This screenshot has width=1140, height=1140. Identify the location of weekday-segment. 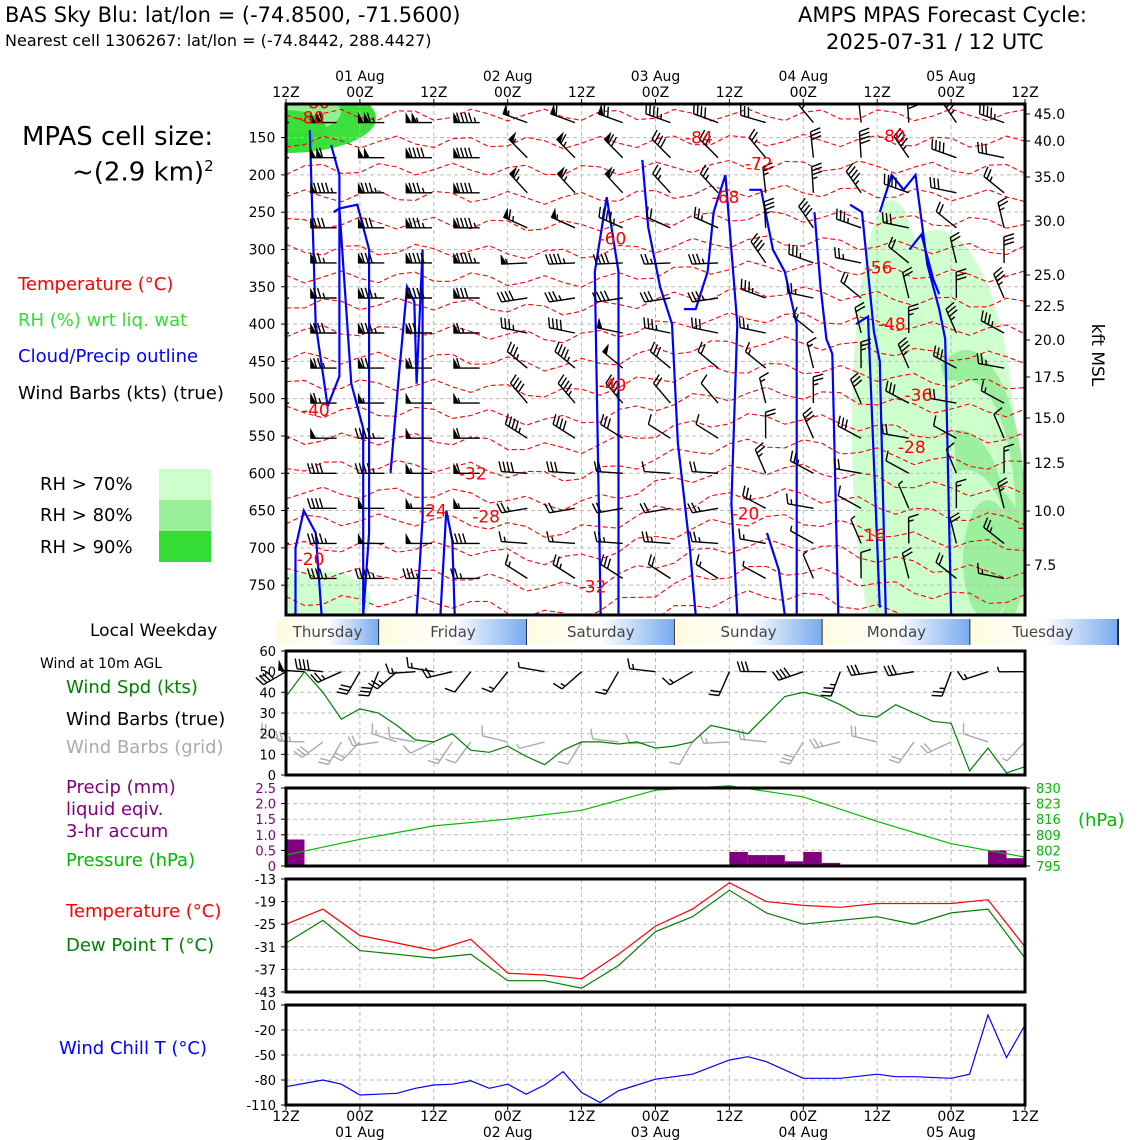
(328, 632).